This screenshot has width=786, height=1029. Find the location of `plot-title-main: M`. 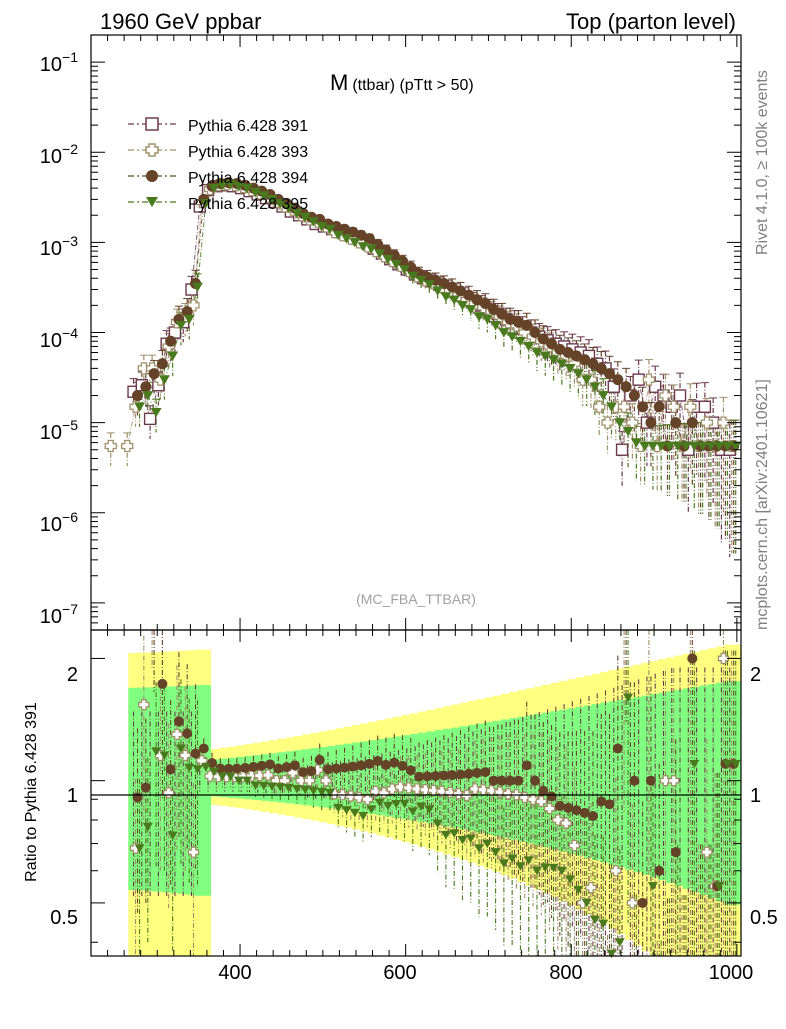

plot-title-main: M is located at coordinates (339, 82).